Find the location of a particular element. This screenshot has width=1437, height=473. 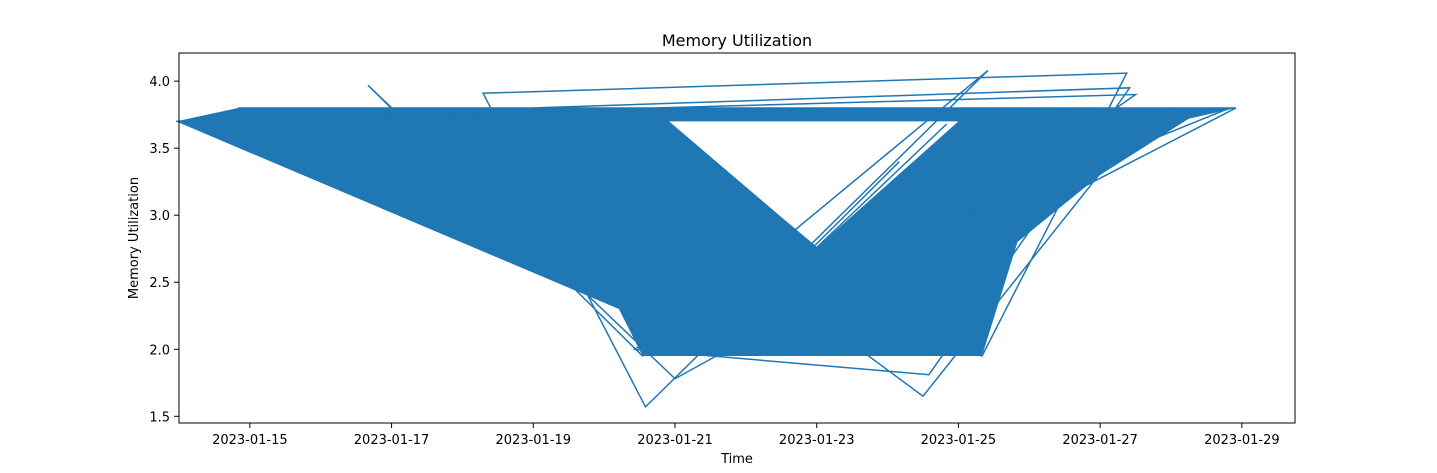

y-tick-label: 1.5 is located at coordinates (159, 417).